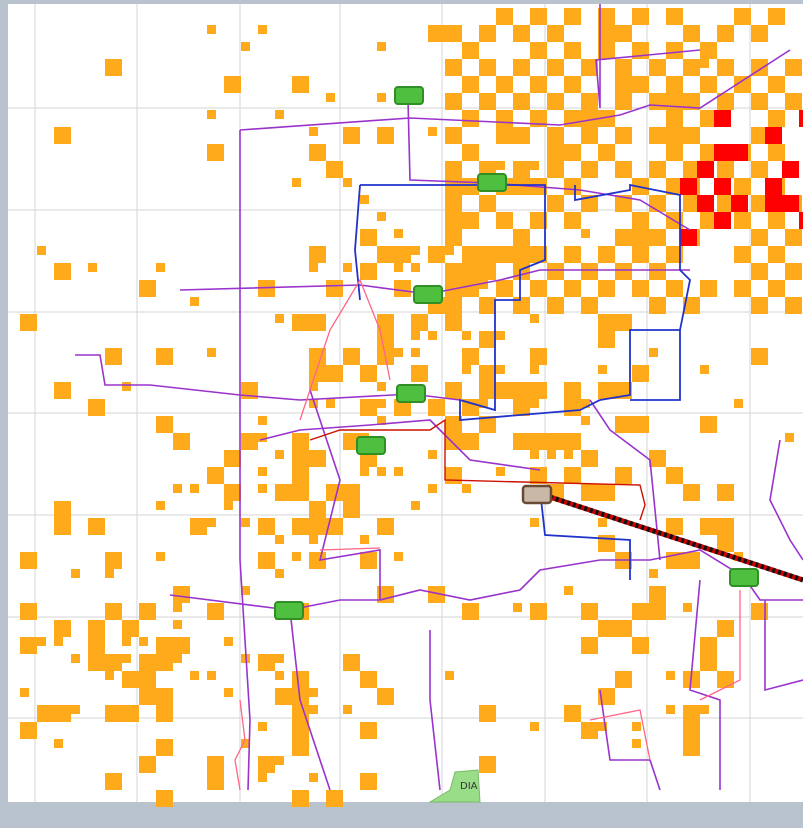 The image size is (803, 828). Describe the element at coordinates (477, 469) in the screenshot. I see `red-line` at that location.